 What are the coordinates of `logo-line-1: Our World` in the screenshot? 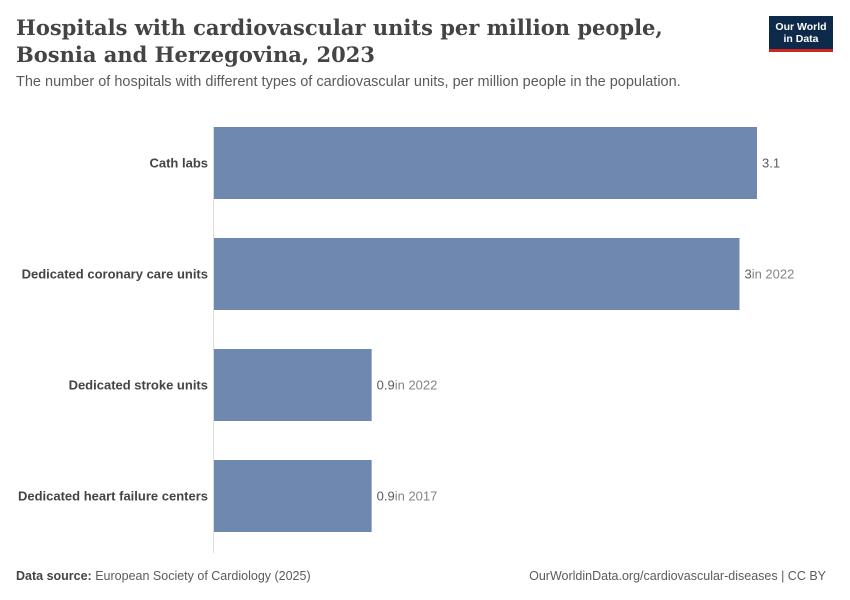 It's located at (801, 27).